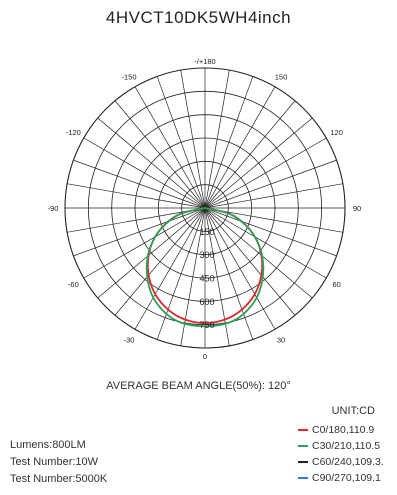 This screenshot has width=397, height=495. Describe the element at coordinates (353, 411) in the screenshot. I see `unit-label: UNIT:CD` at that location.